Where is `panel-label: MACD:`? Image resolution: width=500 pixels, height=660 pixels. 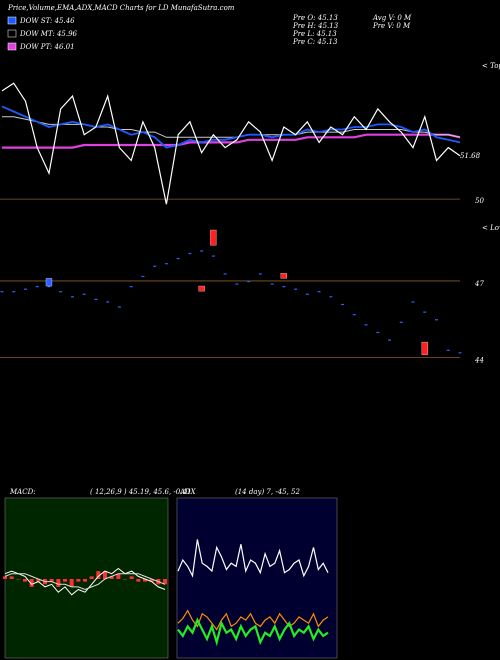 panel-label: MACD: is located at coordinates (22, 492).